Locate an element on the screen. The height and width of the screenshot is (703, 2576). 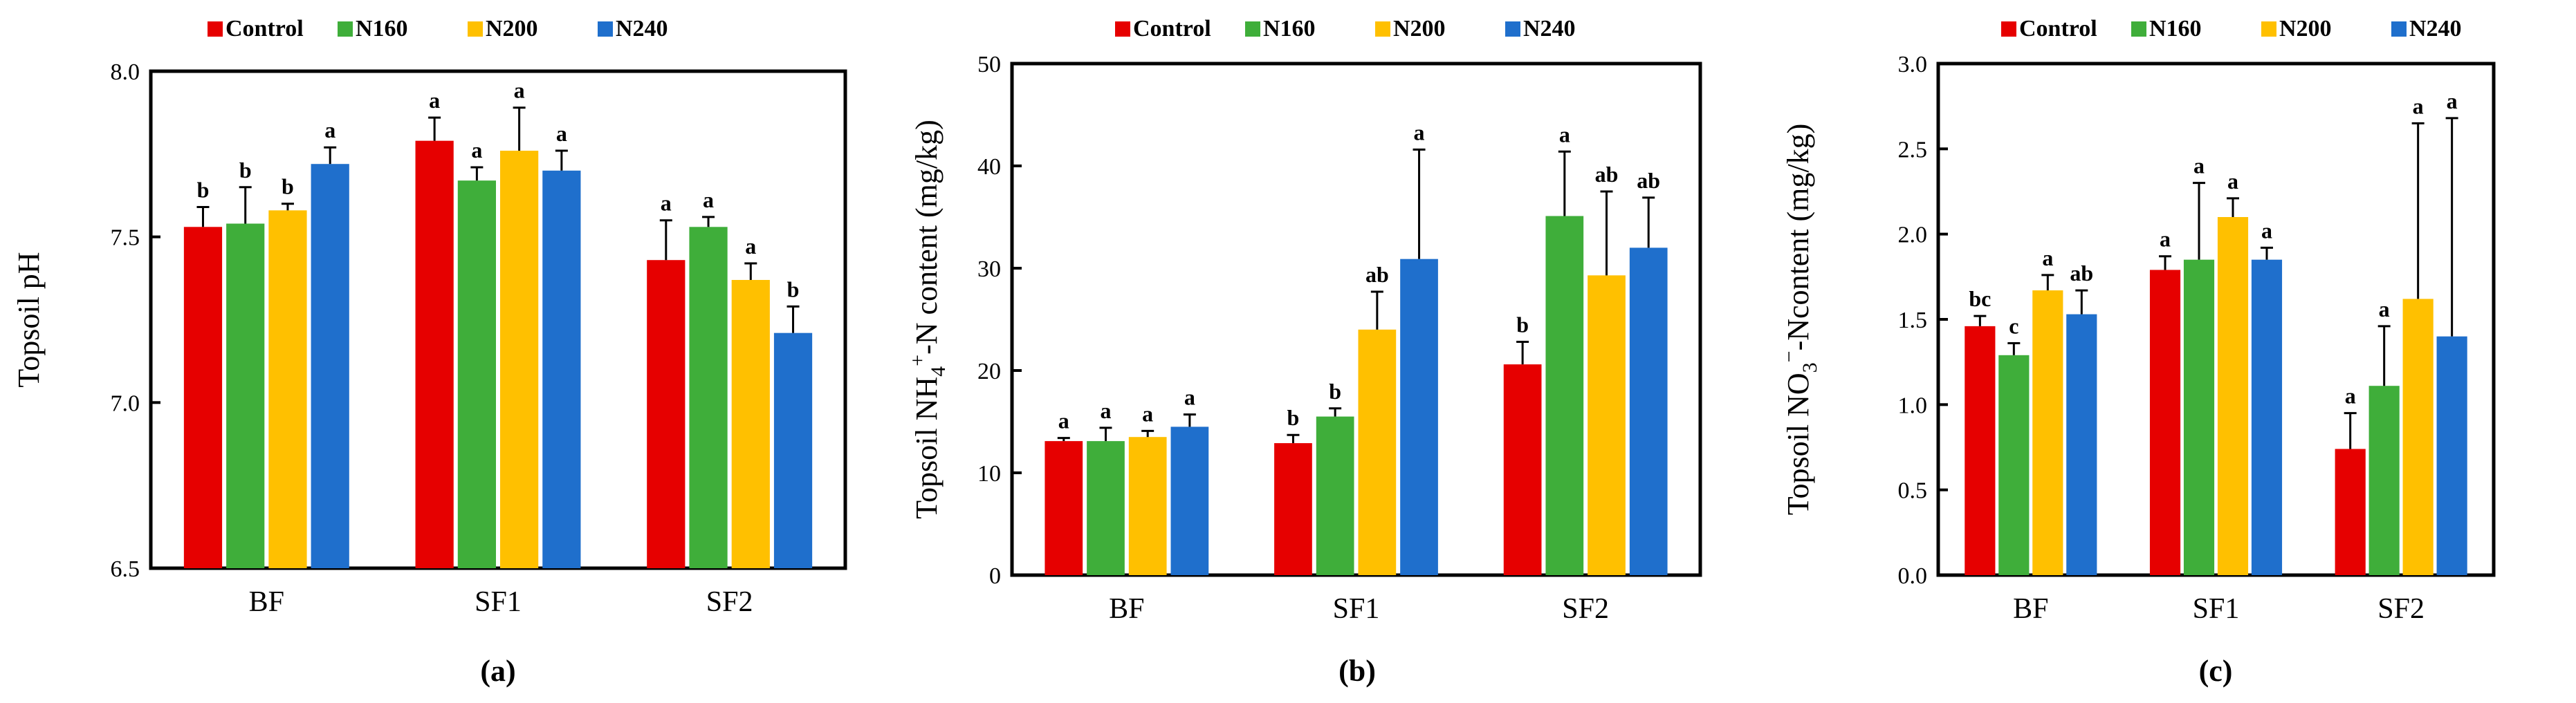
y-axis-title: Topsoil NO3−-Ncontent (mg/kg) is located at coordinates (1799, 320).